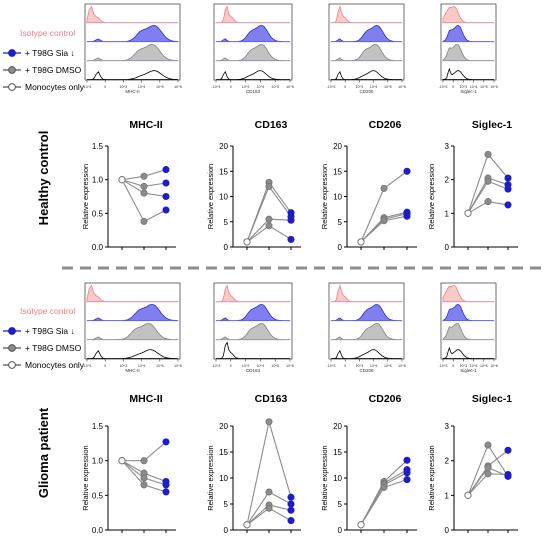 This screenshot has height=542, width=550. What do you see at coordinates (246, 87) in the screenshot?
I see `flow-tick-label-0-1-2: 10^3` at bounding box center [246, 87].